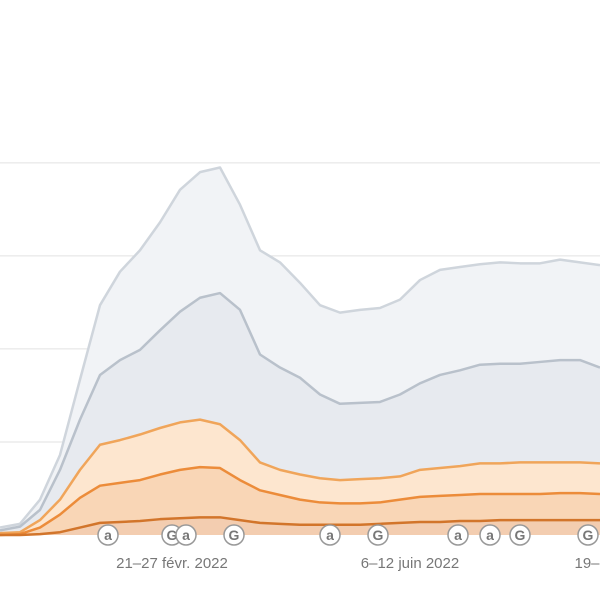 The width and height of the screenshot is (600, 594). Describe the element at coordinates (587, 563) in the screenshot. I see `x-tick-label: 19–` at that location.